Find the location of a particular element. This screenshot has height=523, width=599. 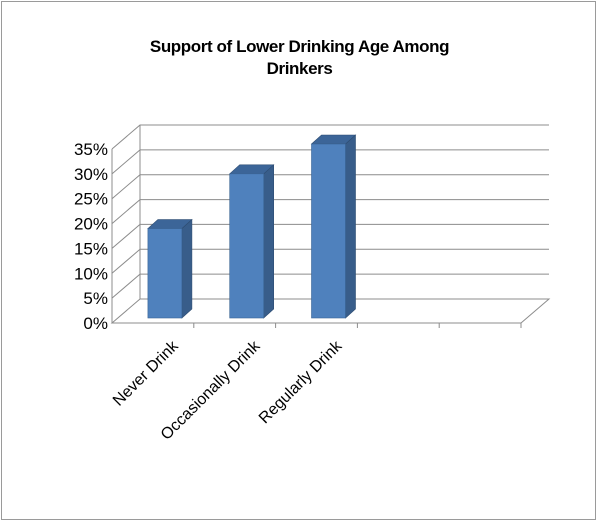

y-tick-label: 30% is located at coordinates (91, 174).